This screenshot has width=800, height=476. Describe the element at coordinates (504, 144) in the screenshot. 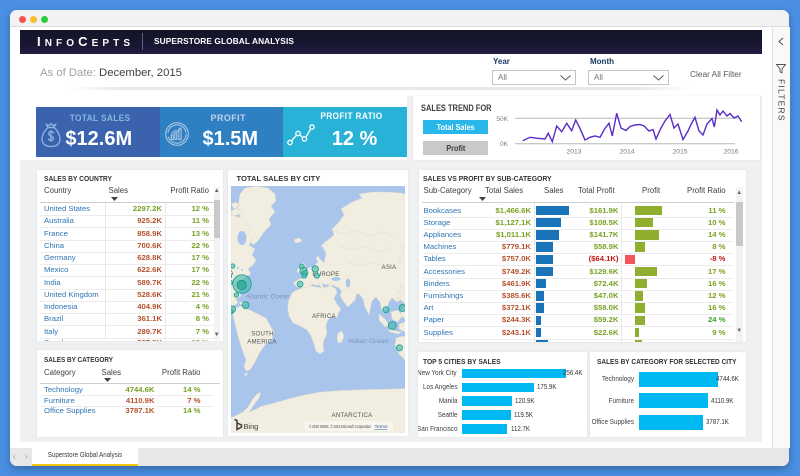

I see `svg-text: 0K` at that location.